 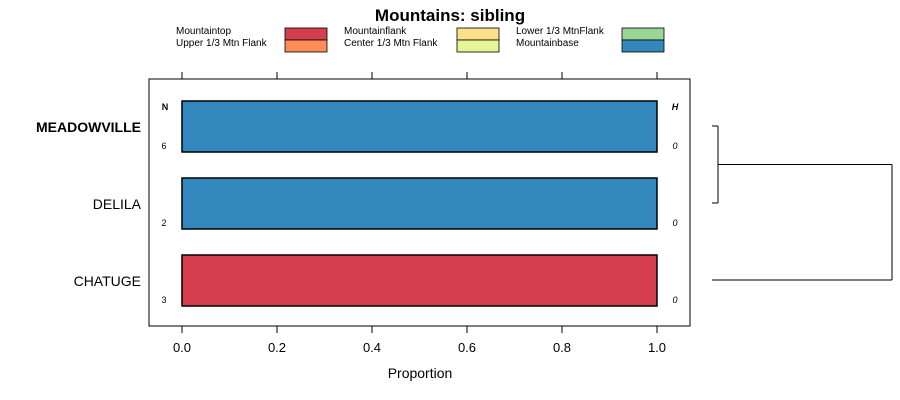 I want to click on dendrogram, so click(x=802, y=203).